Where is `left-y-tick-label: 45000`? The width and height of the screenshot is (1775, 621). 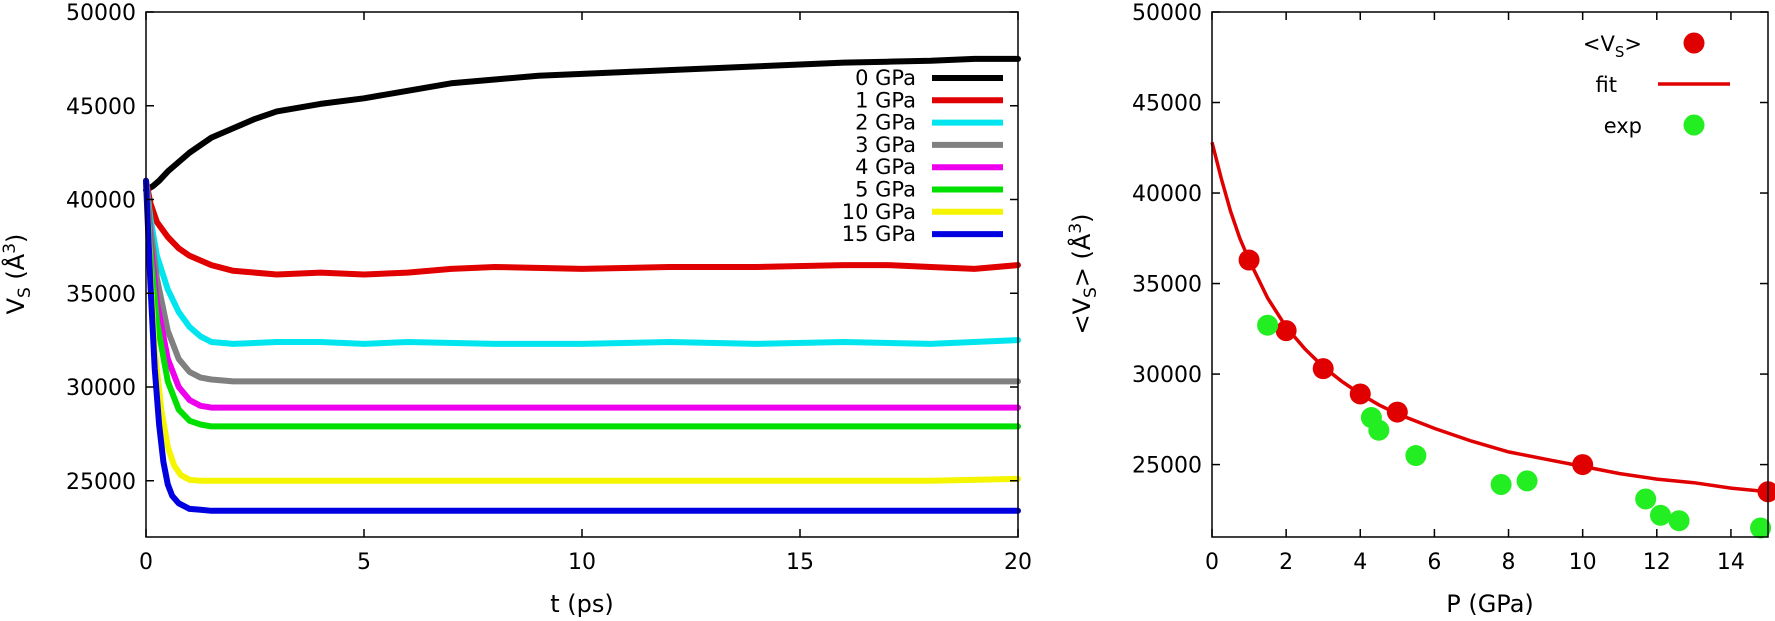
left-y-tick-label: 45000 is located at coordinates (101, 107).